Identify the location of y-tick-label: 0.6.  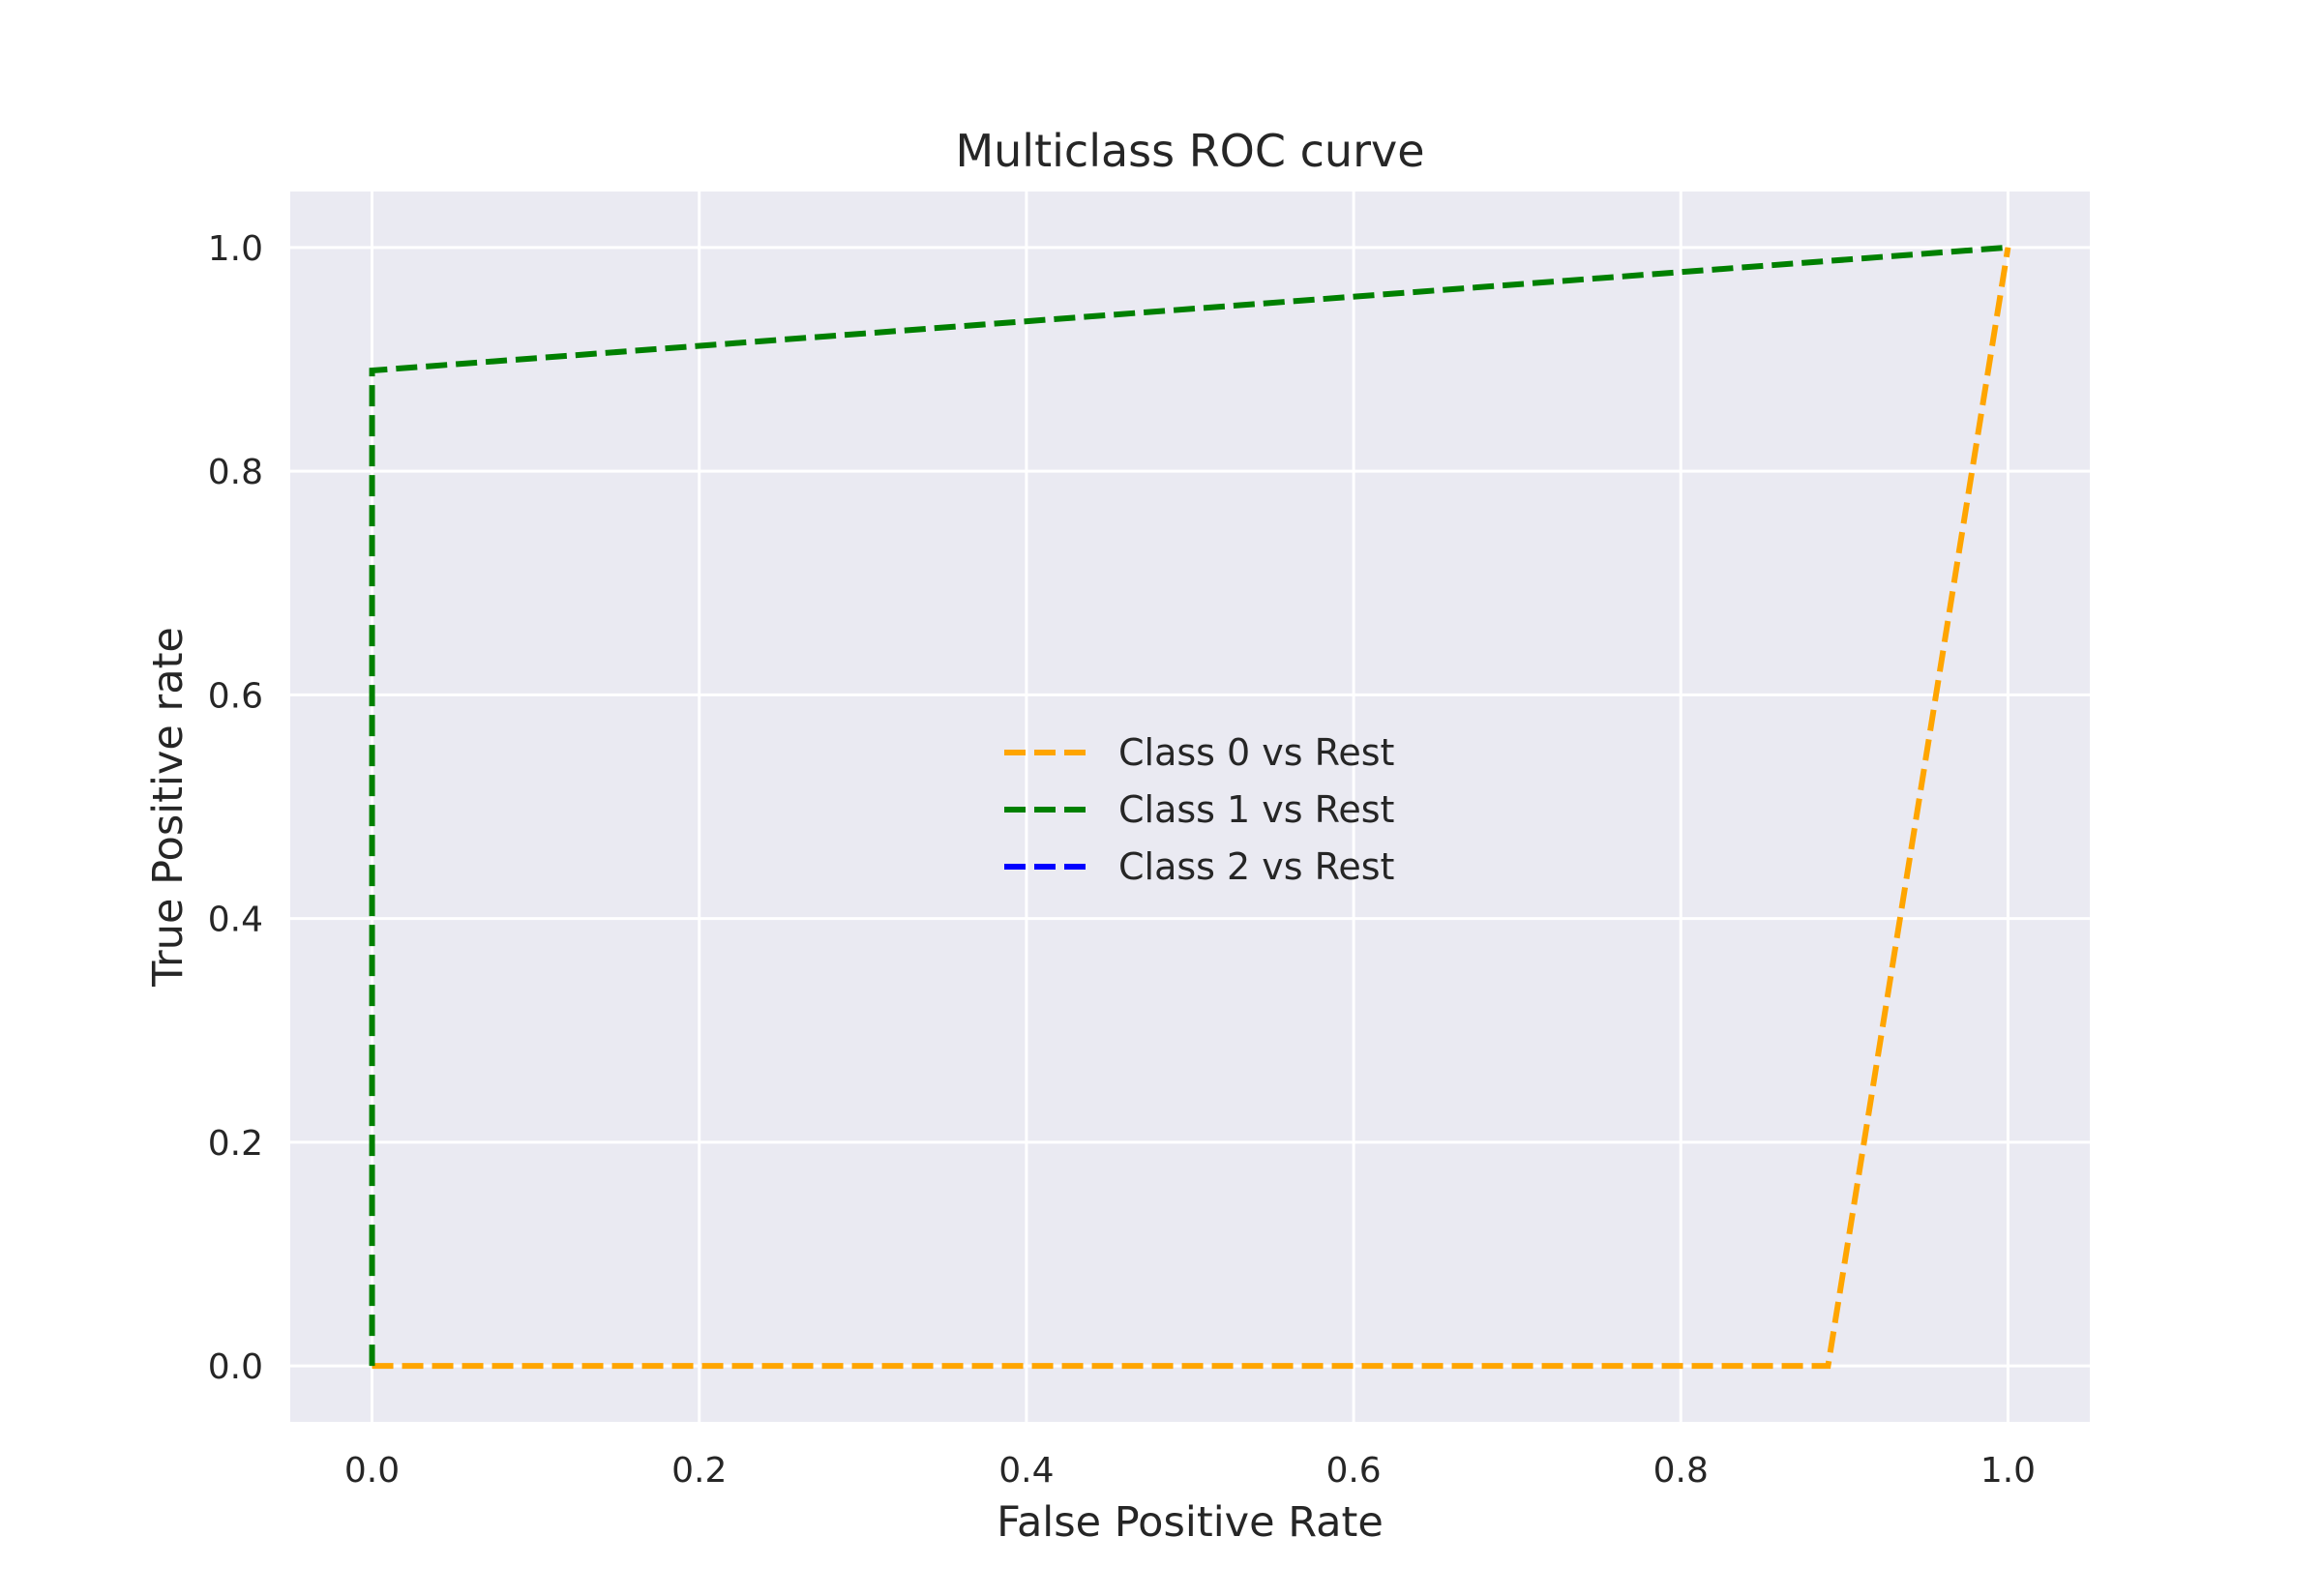
(235, 696).